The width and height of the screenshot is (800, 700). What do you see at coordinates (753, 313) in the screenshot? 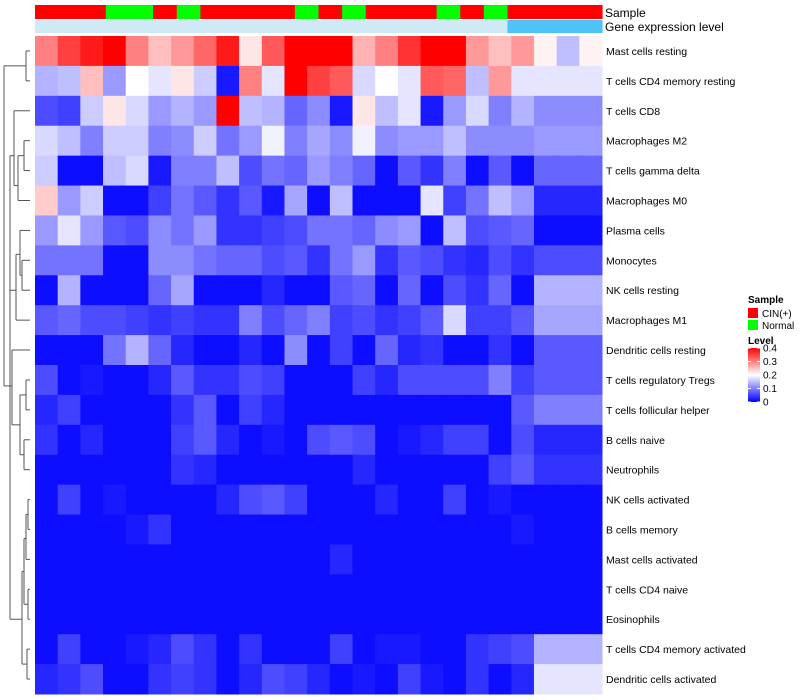
I see `sample-legend-swatch` at bounding box center [753, 313].